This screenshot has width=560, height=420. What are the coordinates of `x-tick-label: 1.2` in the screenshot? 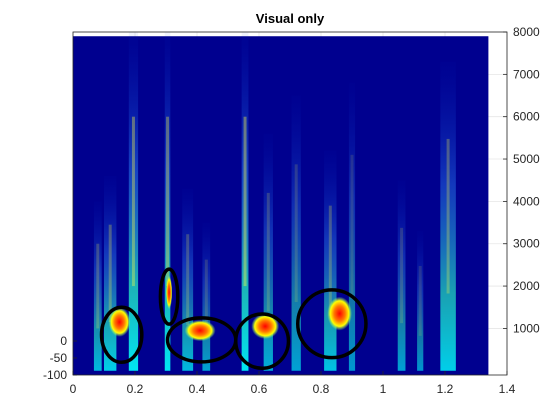 It's located at (445, 389).